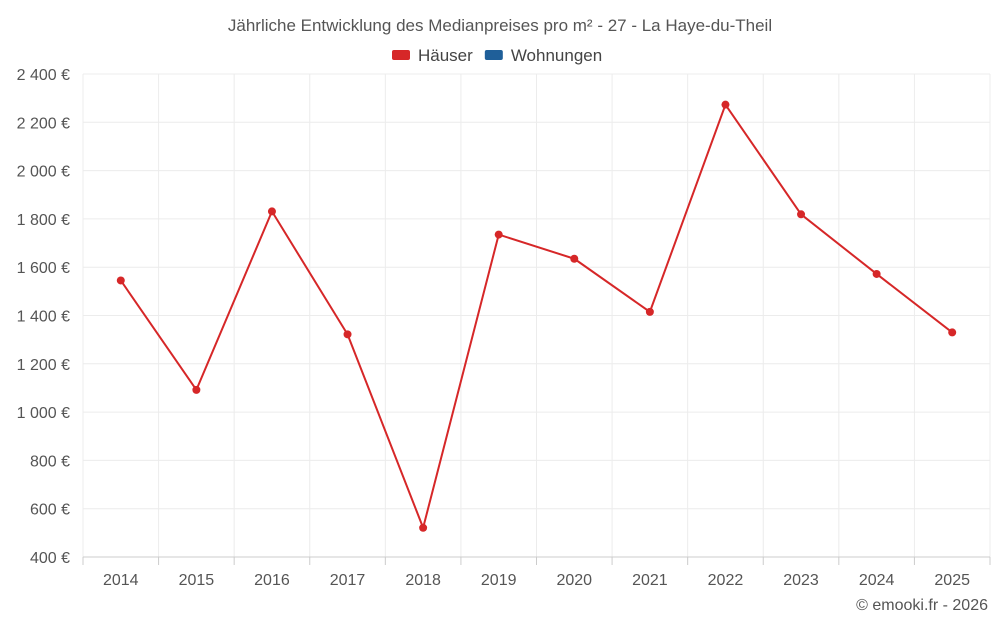 This screenshot has width=1000, height=625. Describe the element at coordinates (43, 123) in the screenshot. I see `y-tick-label: 2 200 €` at that location.